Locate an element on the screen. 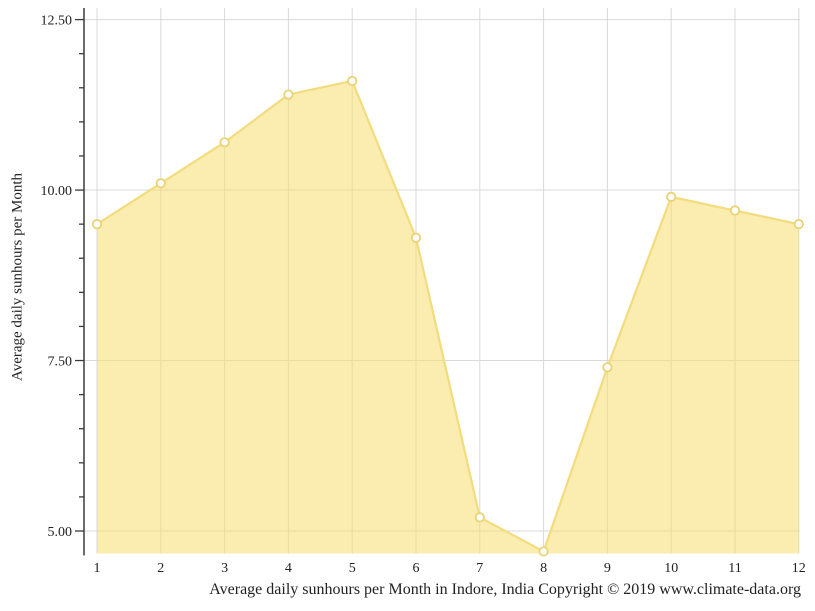 Image resolution: width=815 pixels, height=611 pixels. y-axis-tick-label: 12.50 is located at coordinates (57, 21).